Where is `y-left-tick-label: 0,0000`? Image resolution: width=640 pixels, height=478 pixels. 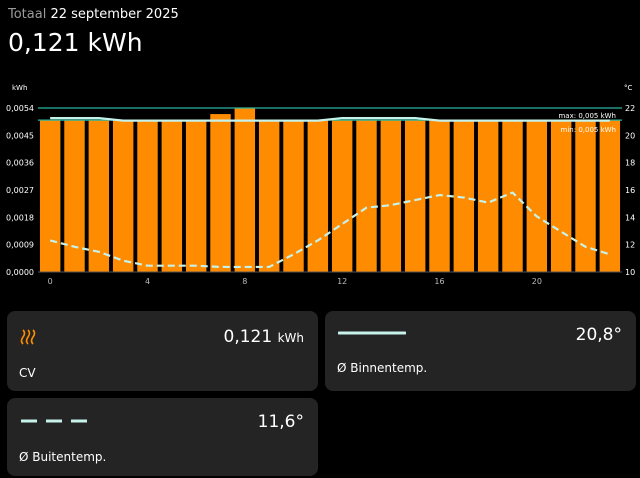
y-left-tick-label: 0,0000 is located at coordinates (20, 272).